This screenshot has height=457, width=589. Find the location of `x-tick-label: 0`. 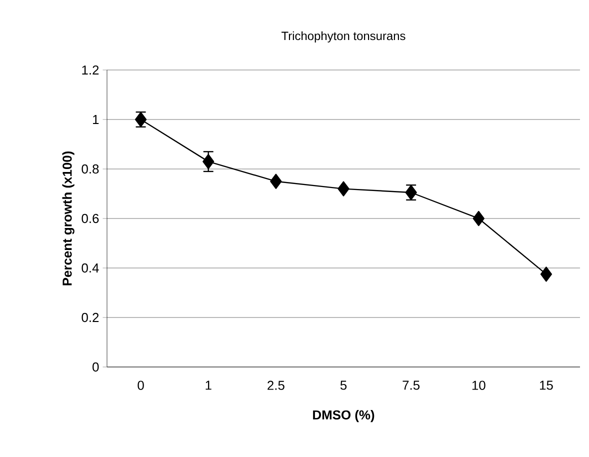

x-tick-label: 0 is located at coordinates (141, 385).